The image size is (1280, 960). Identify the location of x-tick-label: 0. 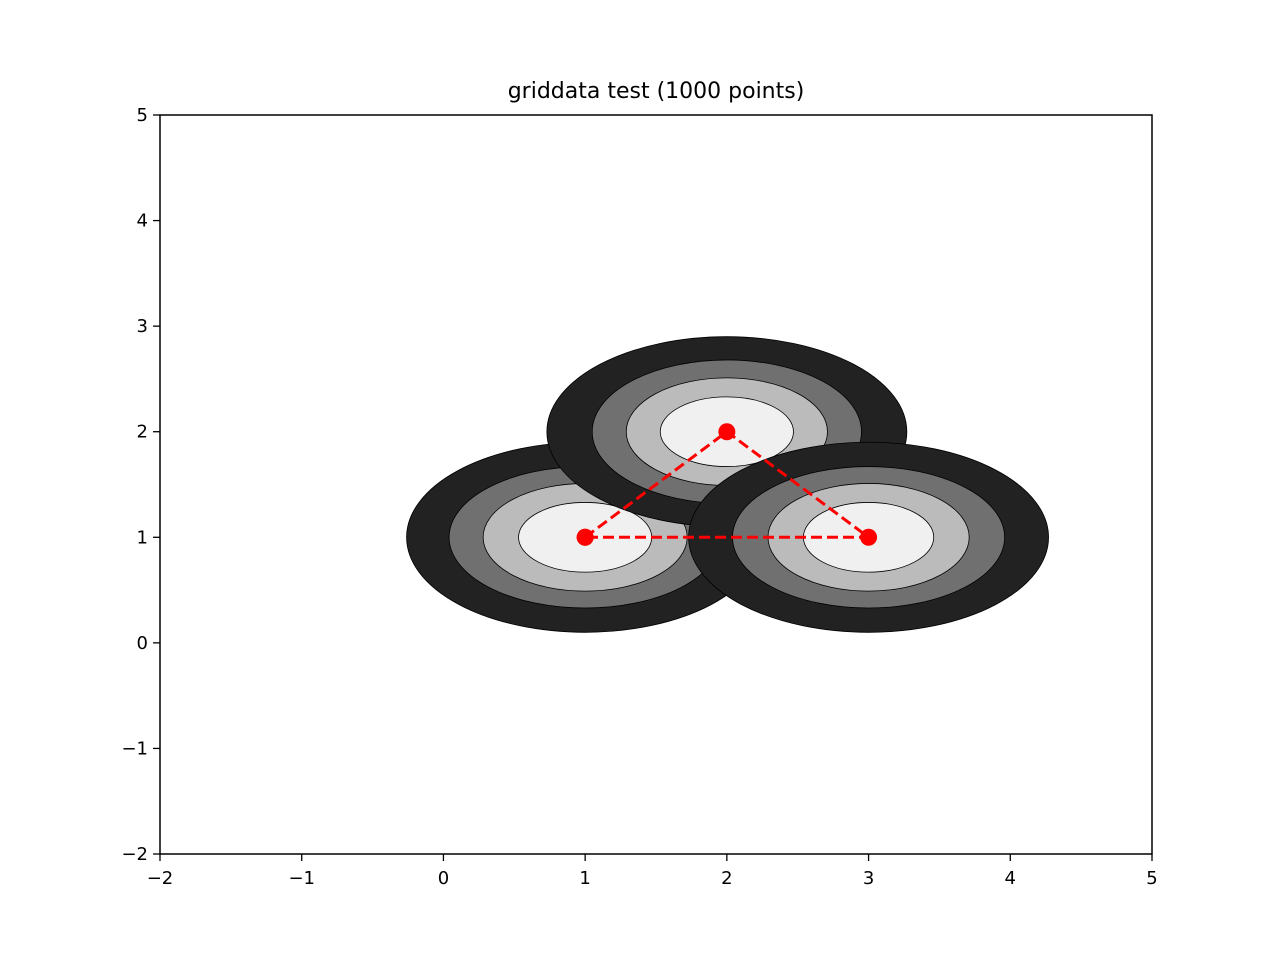
(443, 878).